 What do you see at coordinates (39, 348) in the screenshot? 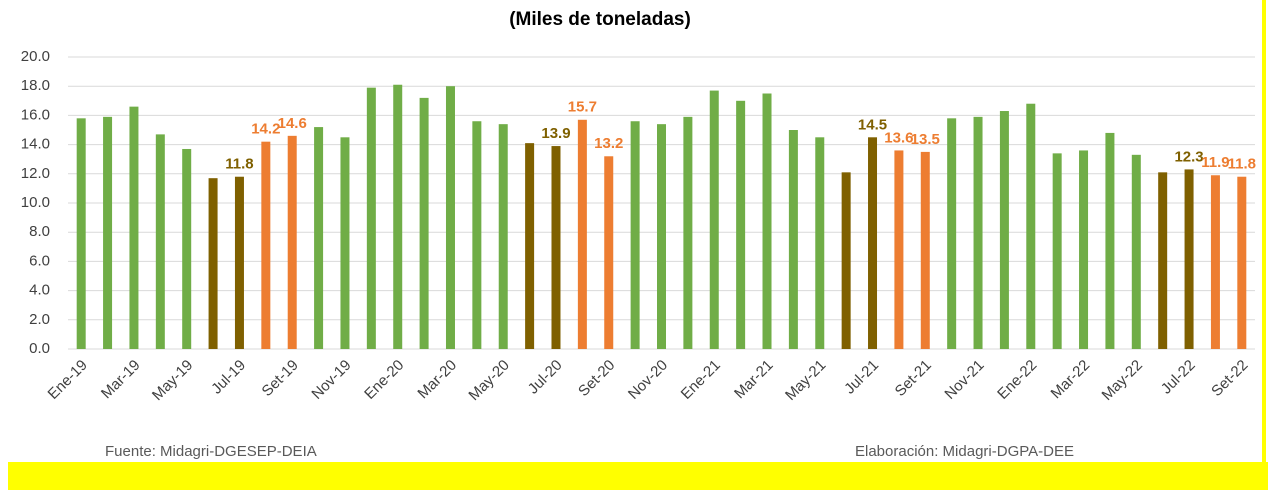
I see `y-tick-label: 0.0` at bounding box center [39, 348].